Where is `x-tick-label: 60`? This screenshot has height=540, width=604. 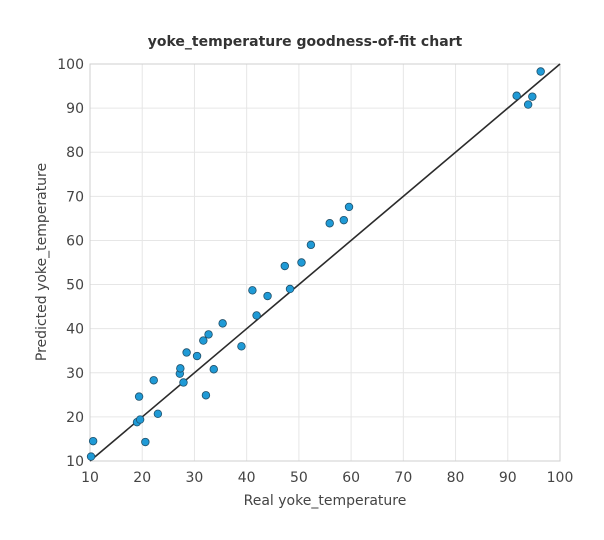
x-tick-label: 60 is located at coordinates (351, 478).